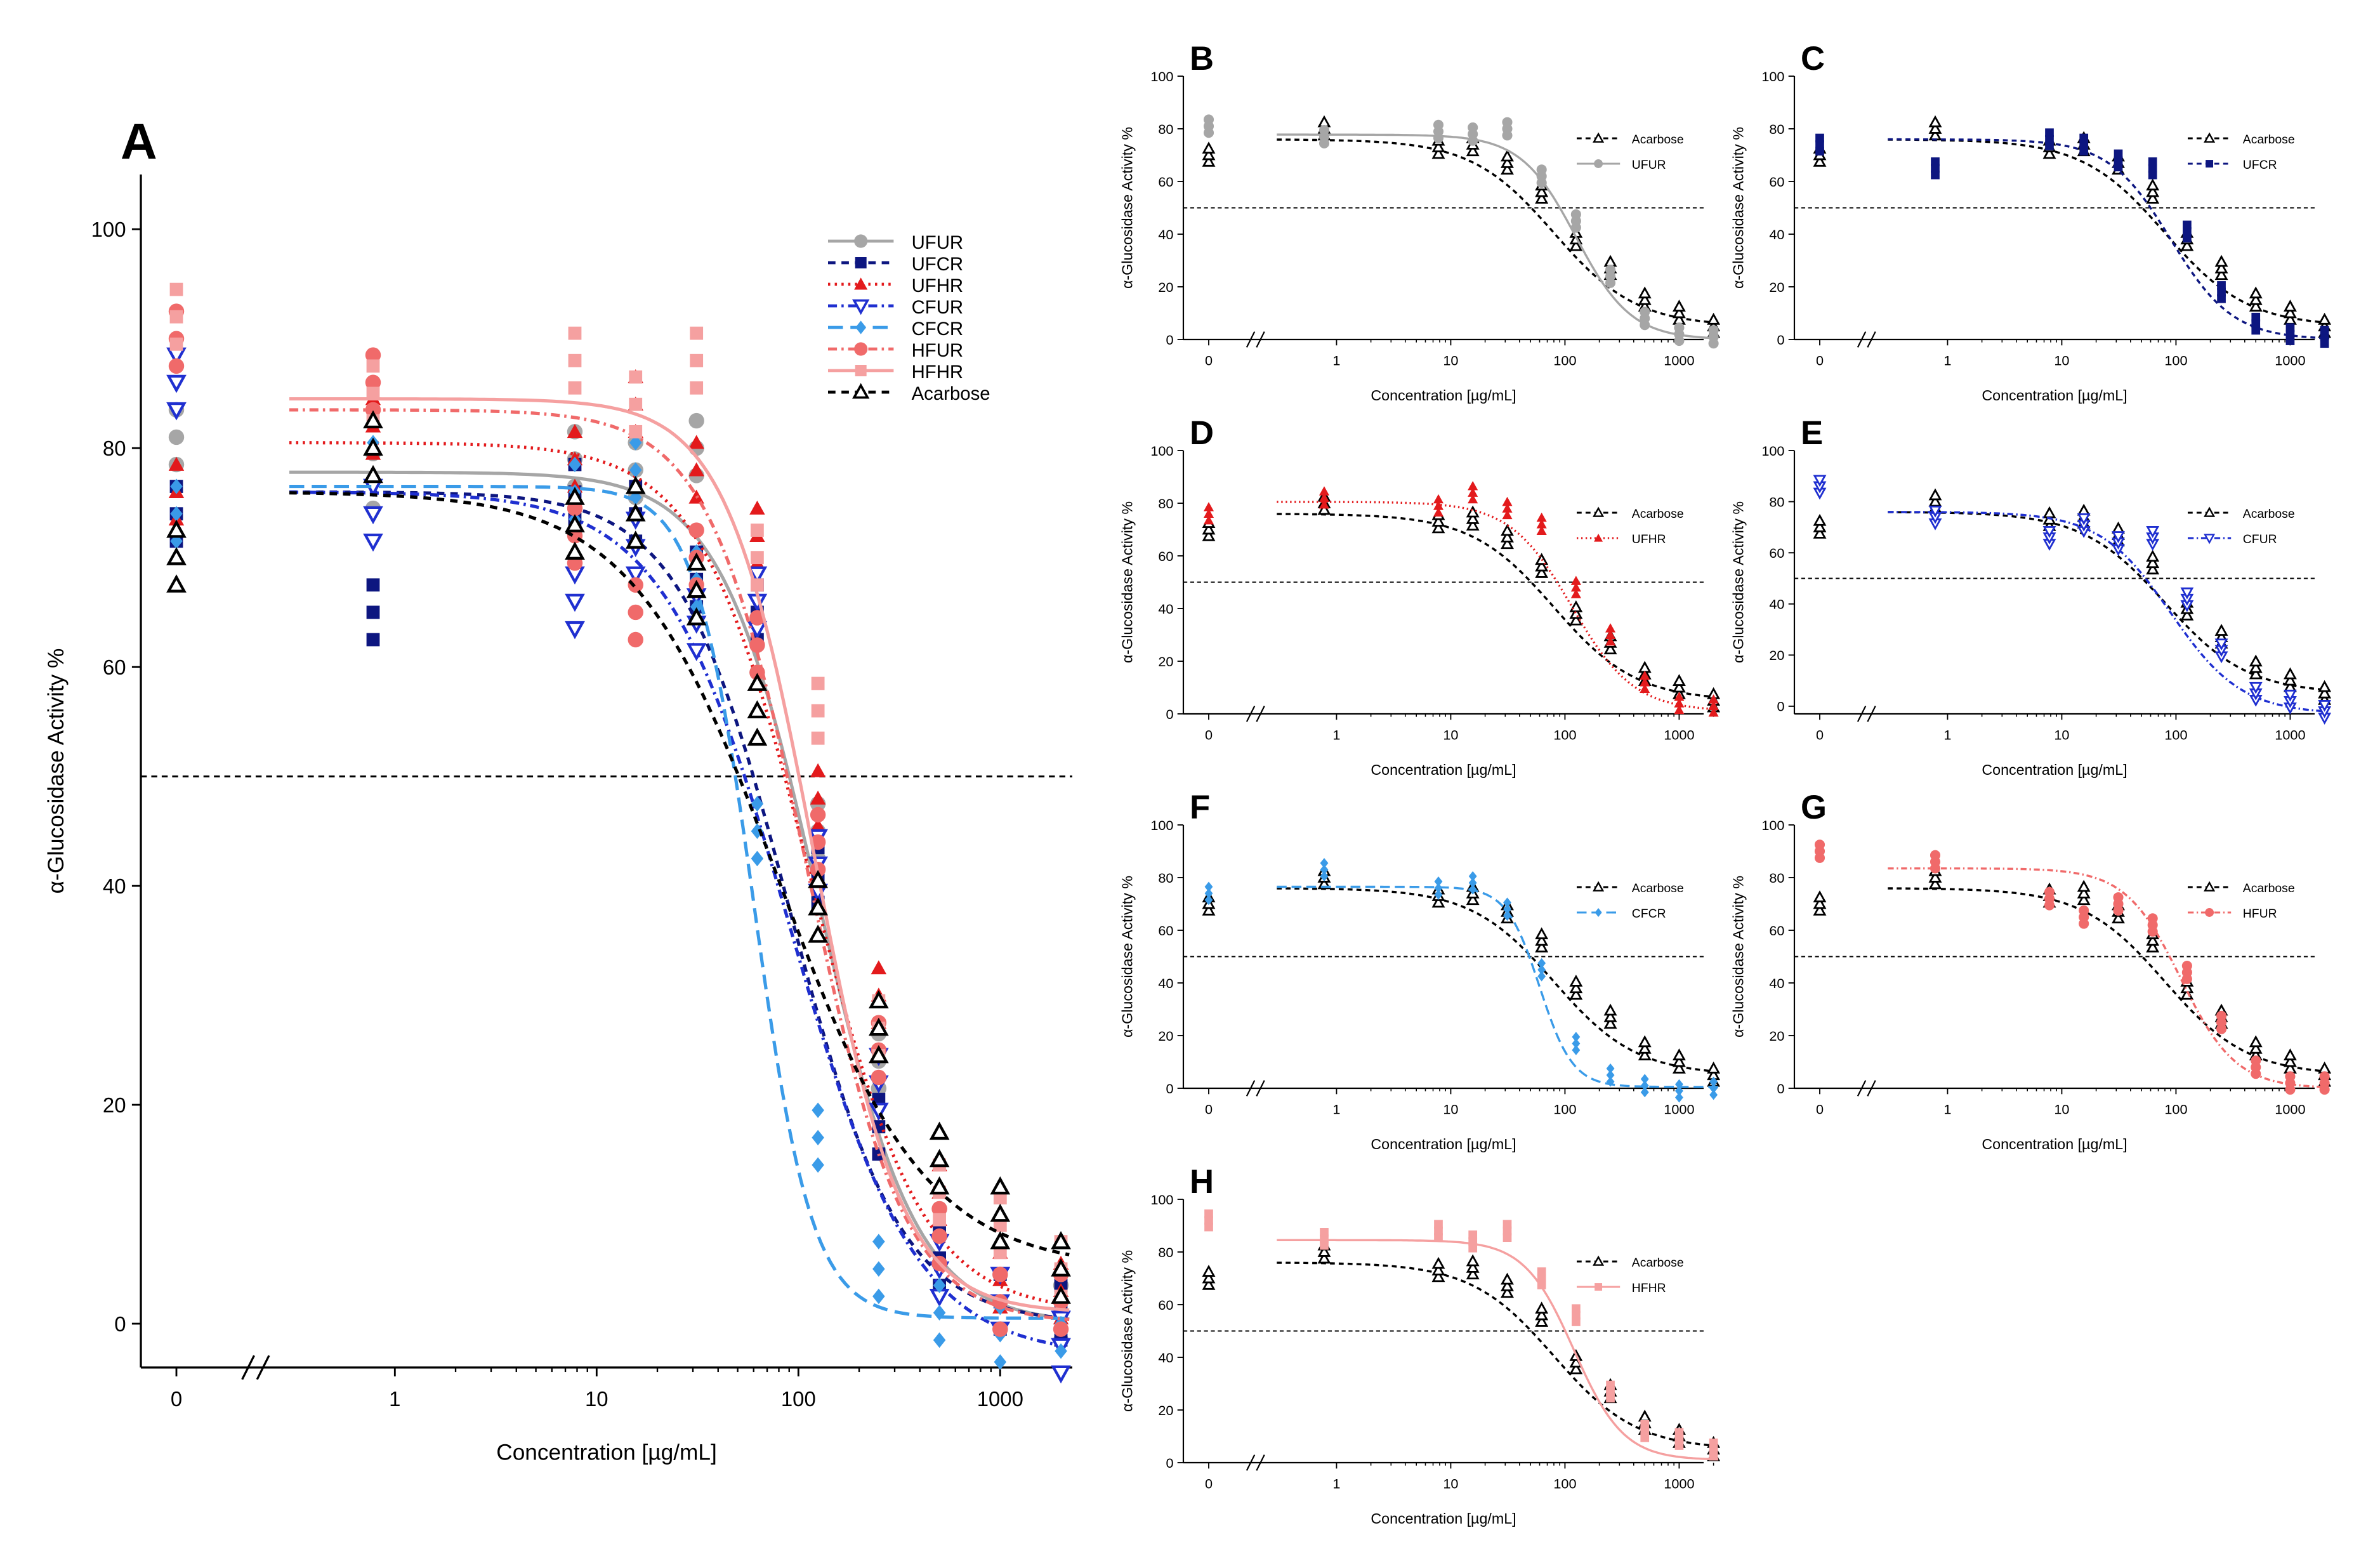 This screenshot has width=2354, height=1568. What do you see at coordinates (1209, 360) in the screenshot?
I see `x-tick-label: 0` at bounding box center [1209, 360].